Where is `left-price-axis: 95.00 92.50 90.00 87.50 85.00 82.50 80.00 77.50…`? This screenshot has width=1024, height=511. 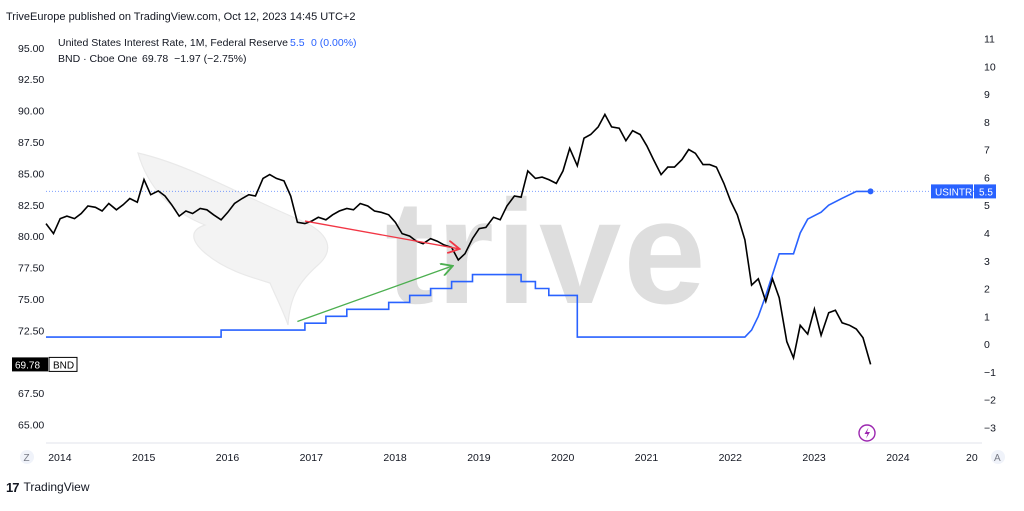
left-price-axis: 95.00 92.50 90.00 87.50 85.00 82.50 80.00 77.50… is located at coordinates (31, 237).